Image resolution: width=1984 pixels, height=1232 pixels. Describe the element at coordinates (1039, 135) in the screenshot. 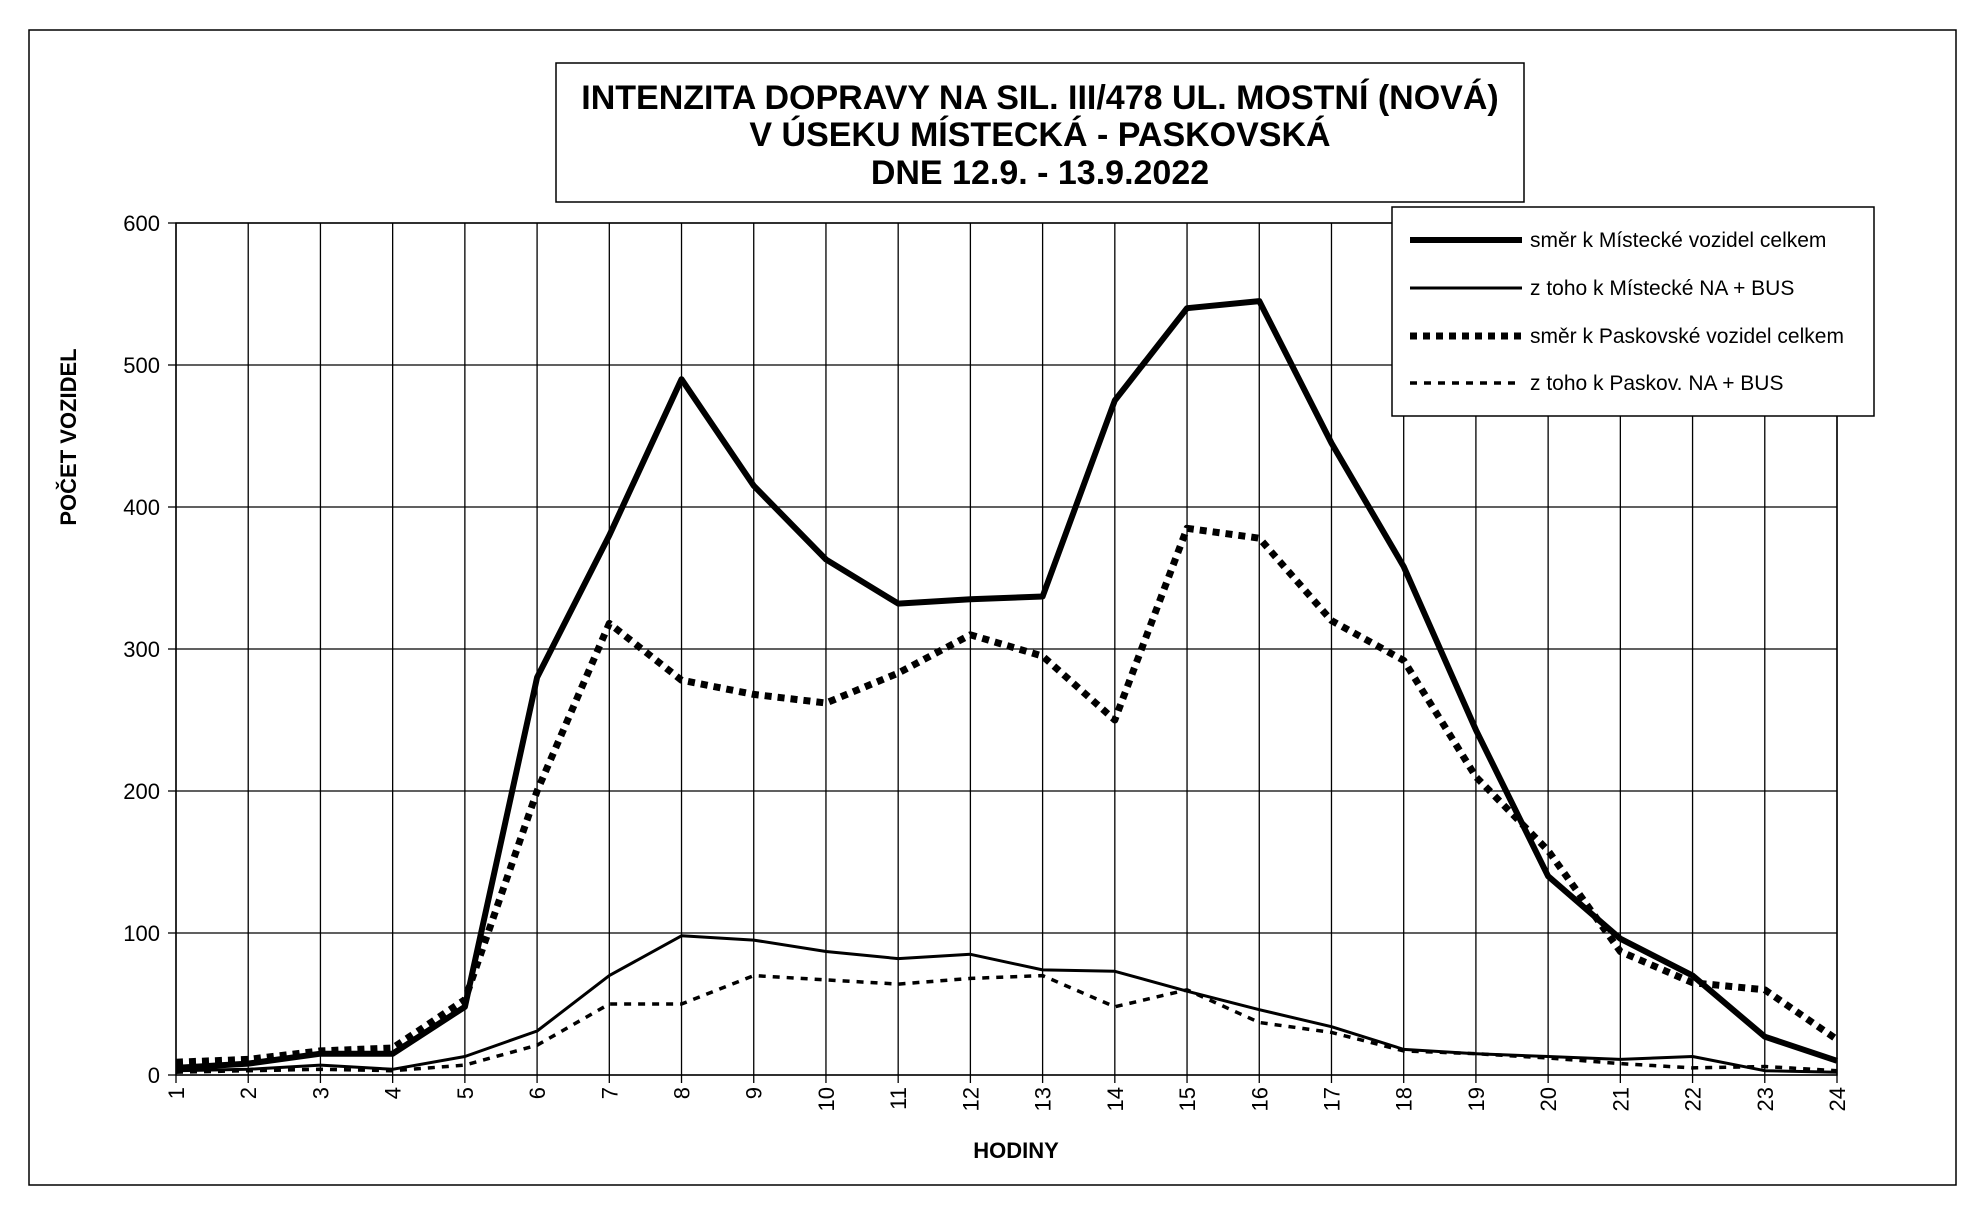

I see `chart-title-line-2: V ÚSEKU MÍSTECKÁ - PASKOVSKÁ` at that location.